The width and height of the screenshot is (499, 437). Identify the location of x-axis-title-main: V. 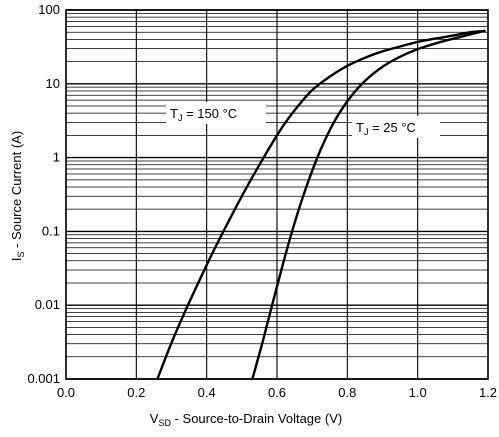
(154, 418).